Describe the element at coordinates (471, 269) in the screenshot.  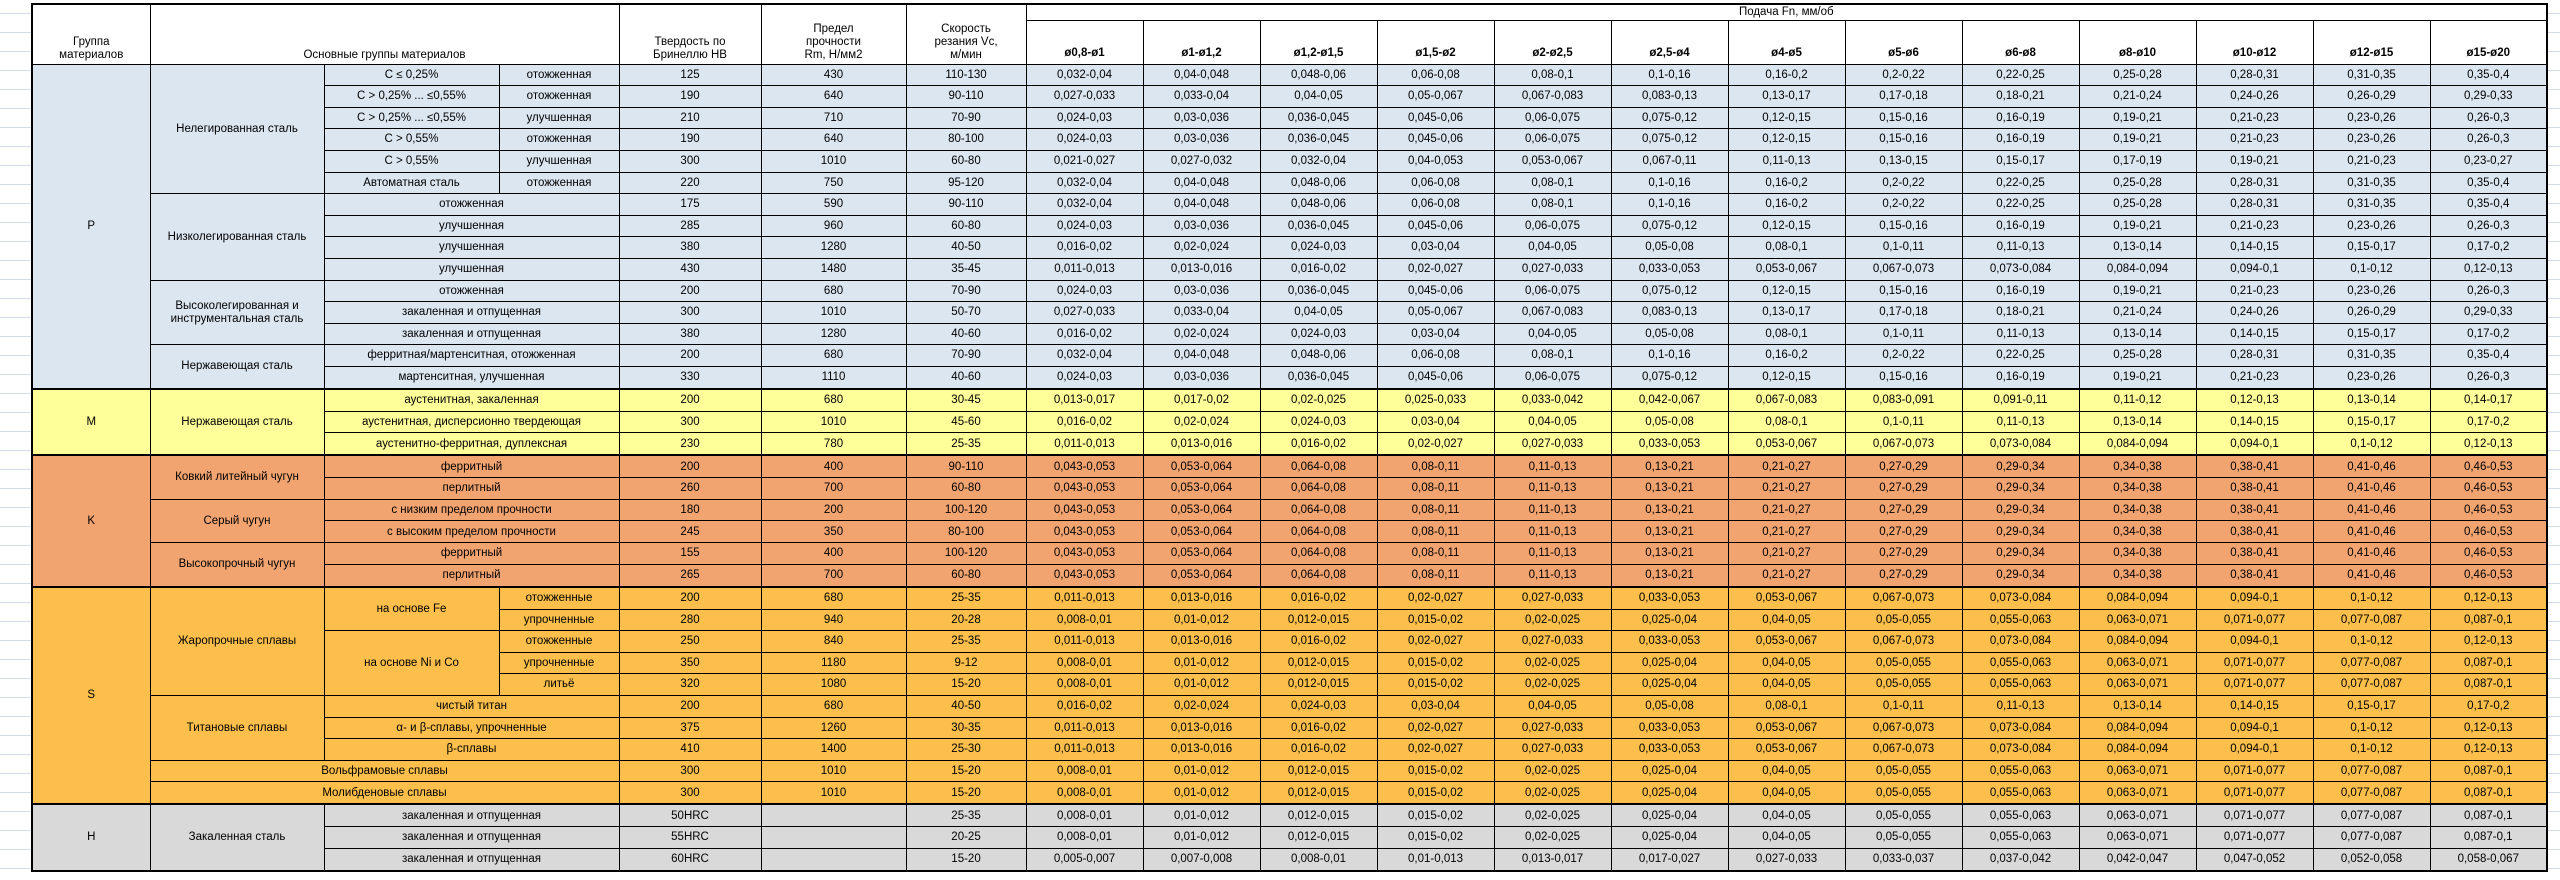
I see `material-label-cell: улучшенная` at that location.